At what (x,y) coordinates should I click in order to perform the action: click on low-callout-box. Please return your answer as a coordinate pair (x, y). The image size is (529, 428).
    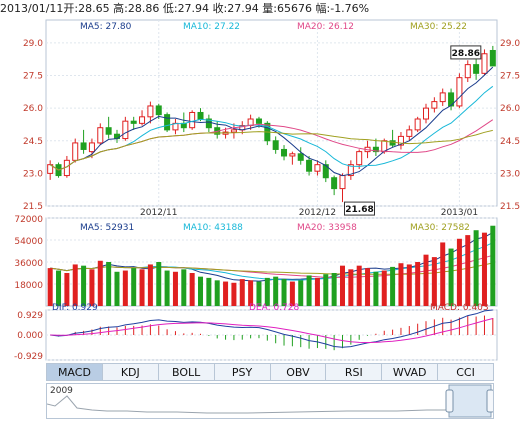
    Looking at the image, I should click on (359, 208).